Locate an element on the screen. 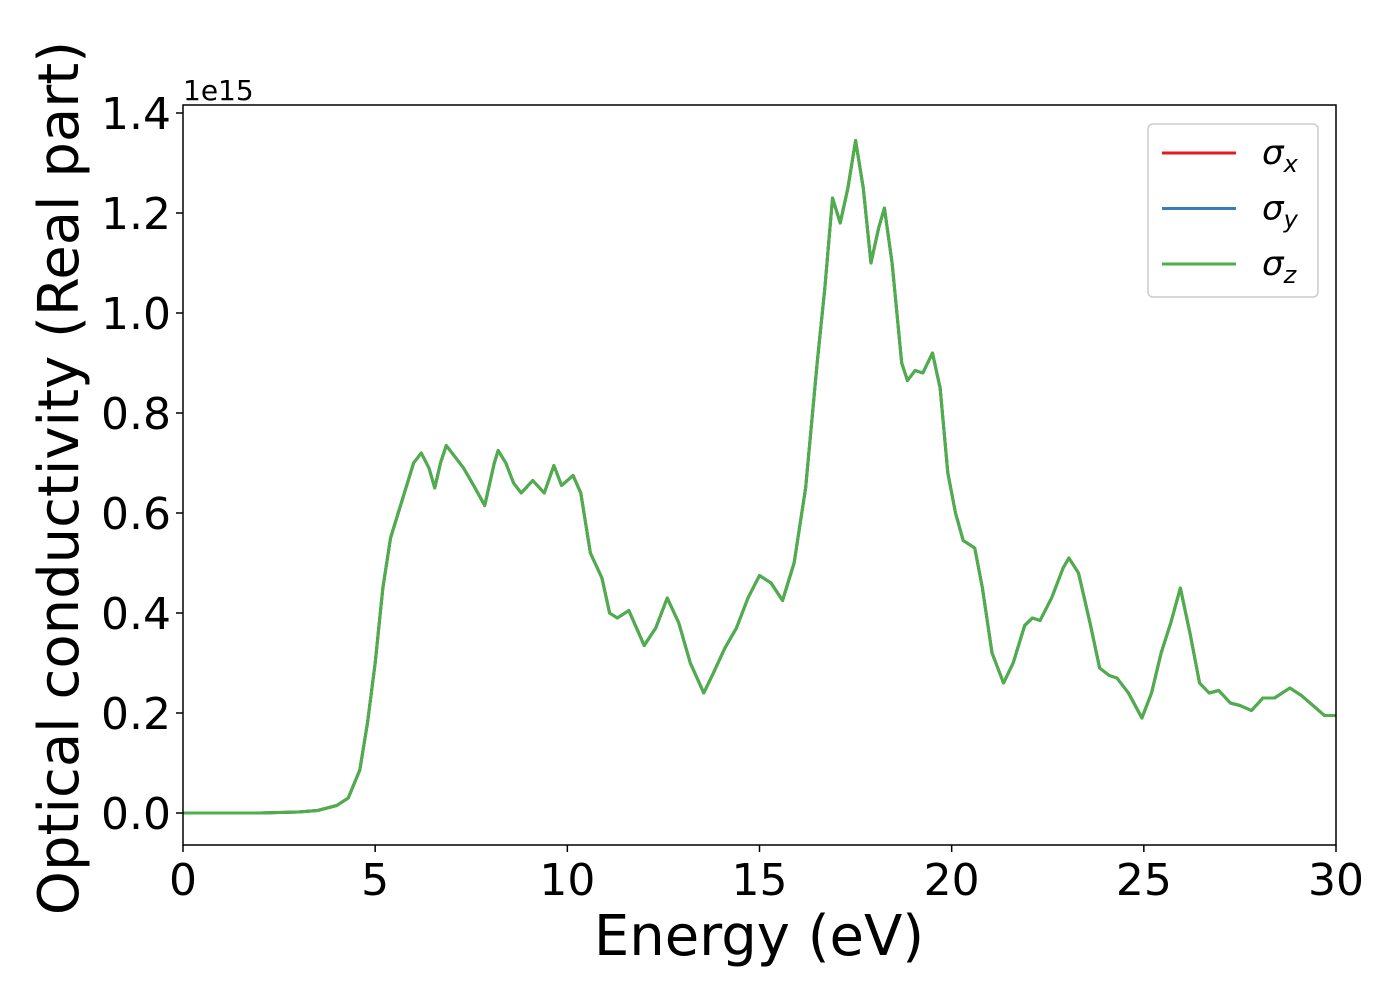 Image resolution: width=1400 pixels, height=1000 pixels. y-tick-label: 1.2 is located at coordinates (136, 214).